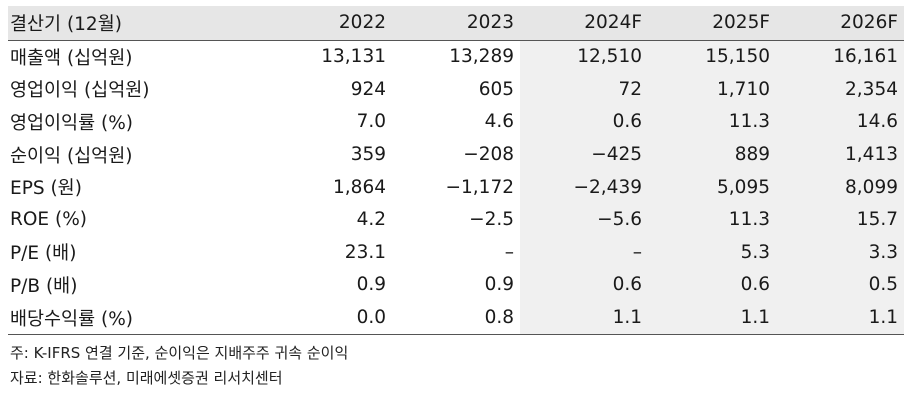  What do you see at coordinates (496, 89) in the screenshot?
I see `table-cell: 605` at bounding box center [496, 89].